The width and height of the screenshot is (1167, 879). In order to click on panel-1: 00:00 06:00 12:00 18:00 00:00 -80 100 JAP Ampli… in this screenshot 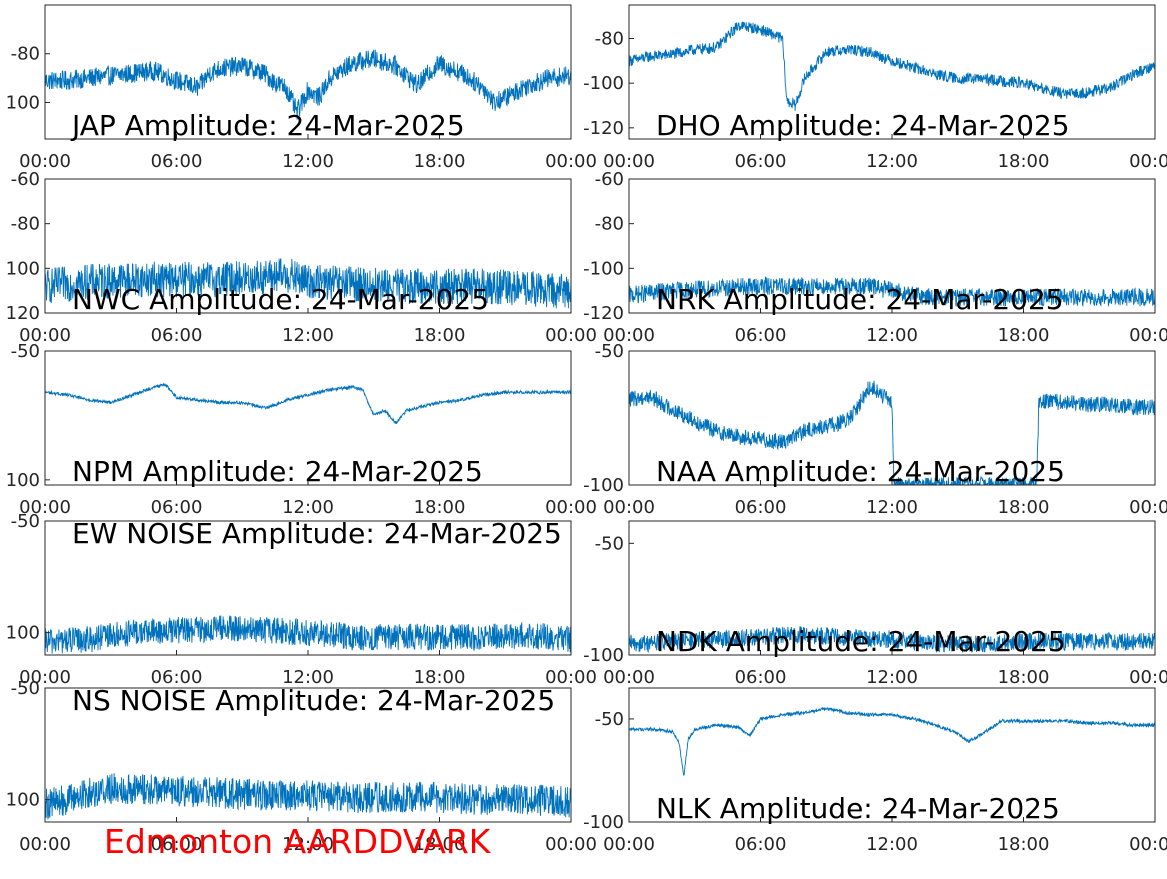, I will do `click(301, 88)`.